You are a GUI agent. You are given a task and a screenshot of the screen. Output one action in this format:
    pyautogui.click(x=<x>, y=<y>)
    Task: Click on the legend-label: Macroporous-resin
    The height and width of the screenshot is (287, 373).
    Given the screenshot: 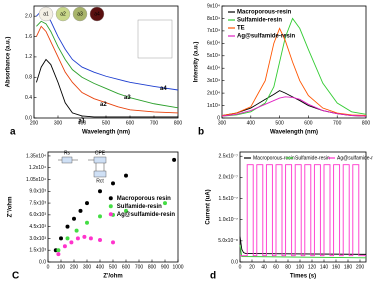 What is the action you would take?
    pyautogui.click(x=274, y=158)
    